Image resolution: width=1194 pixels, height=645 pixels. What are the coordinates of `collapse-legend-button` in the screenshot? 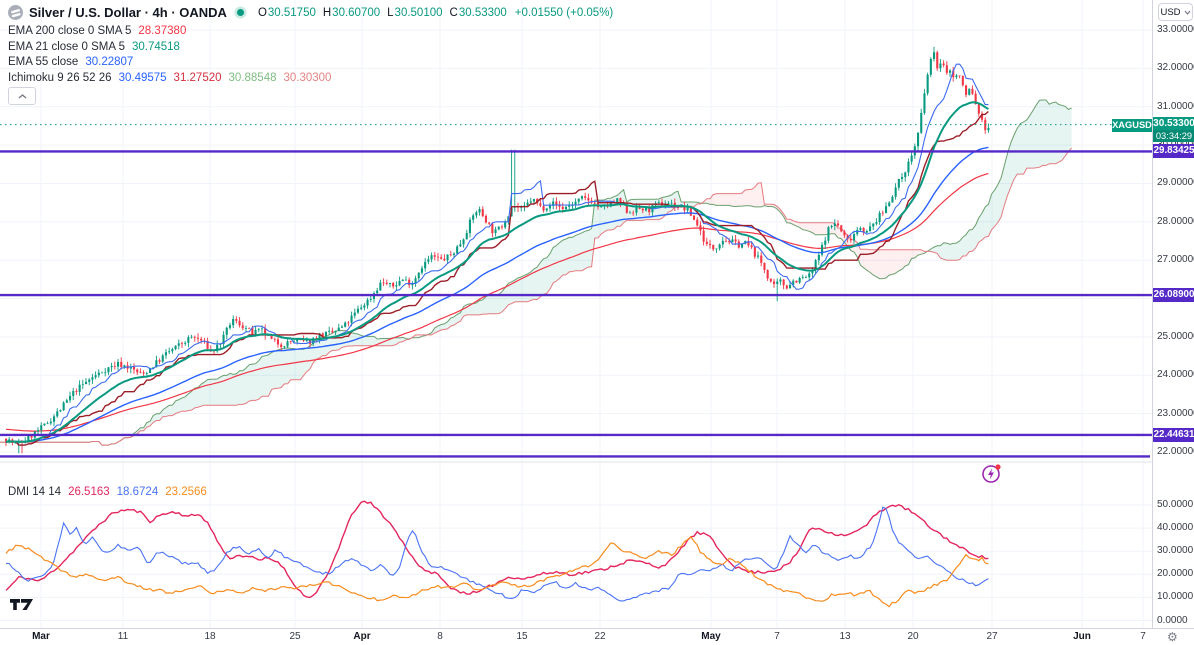 It's located at (22, 96).